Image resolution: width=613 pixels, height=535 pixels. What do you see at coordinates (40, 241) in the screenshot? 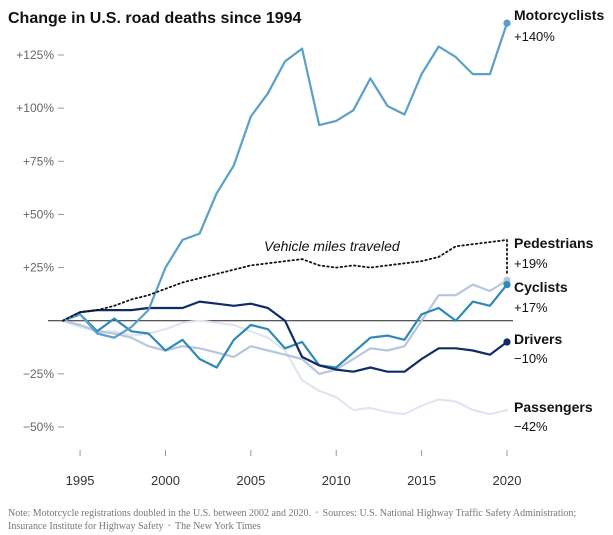
I see `y-axis: −50% −25% +25% +50% +75% +100% +125%` at bounding box center [40, 241].